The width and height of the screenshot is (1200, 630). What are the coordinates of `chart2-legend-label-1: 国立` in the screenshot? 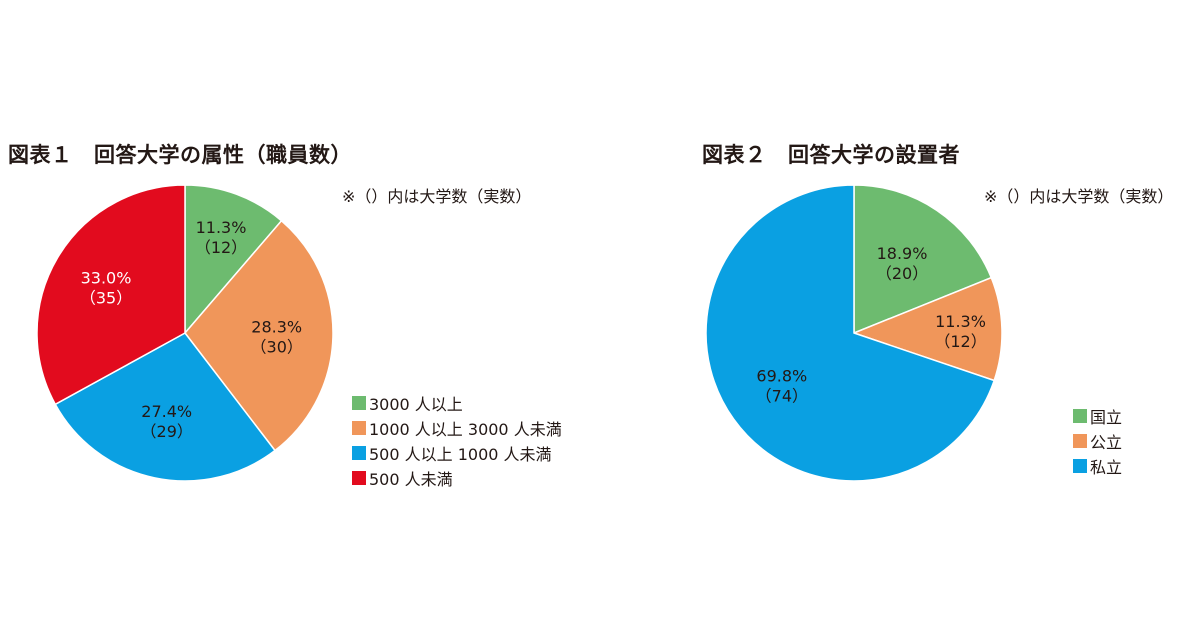 It's located at (1106, 417).